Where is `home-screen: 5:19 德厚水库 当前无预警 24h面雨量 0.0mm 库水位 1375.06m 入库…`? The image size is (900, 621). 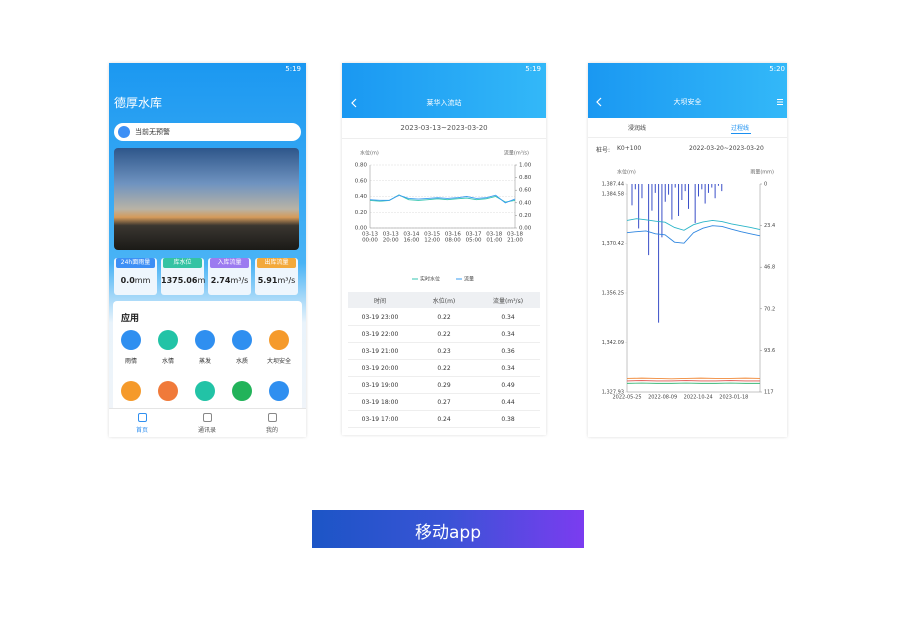 home-screen: 5:19 德厚水库 当前无预警 24h面雨量 0.0mm 库水位 1375.06m 入库… is located at coordinates (207, 250).